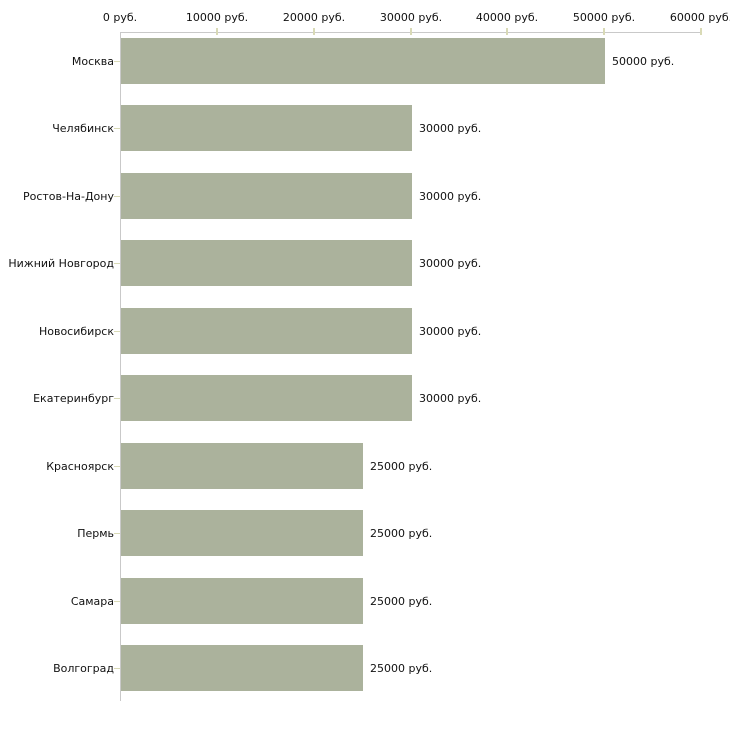 The image size is (730, 730). Describe the element at coordinates (120, 17) in the screenshot. I see `x-tick-label: 0 руб.` at that location.